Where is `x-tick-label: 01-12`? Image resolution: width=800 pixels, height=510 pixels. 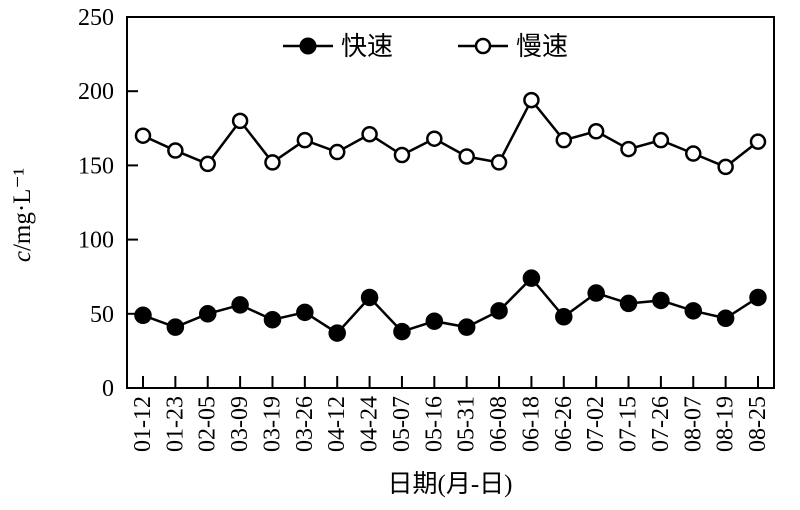
x-tick-label: 01-12 is located at coordinates (143, 424).